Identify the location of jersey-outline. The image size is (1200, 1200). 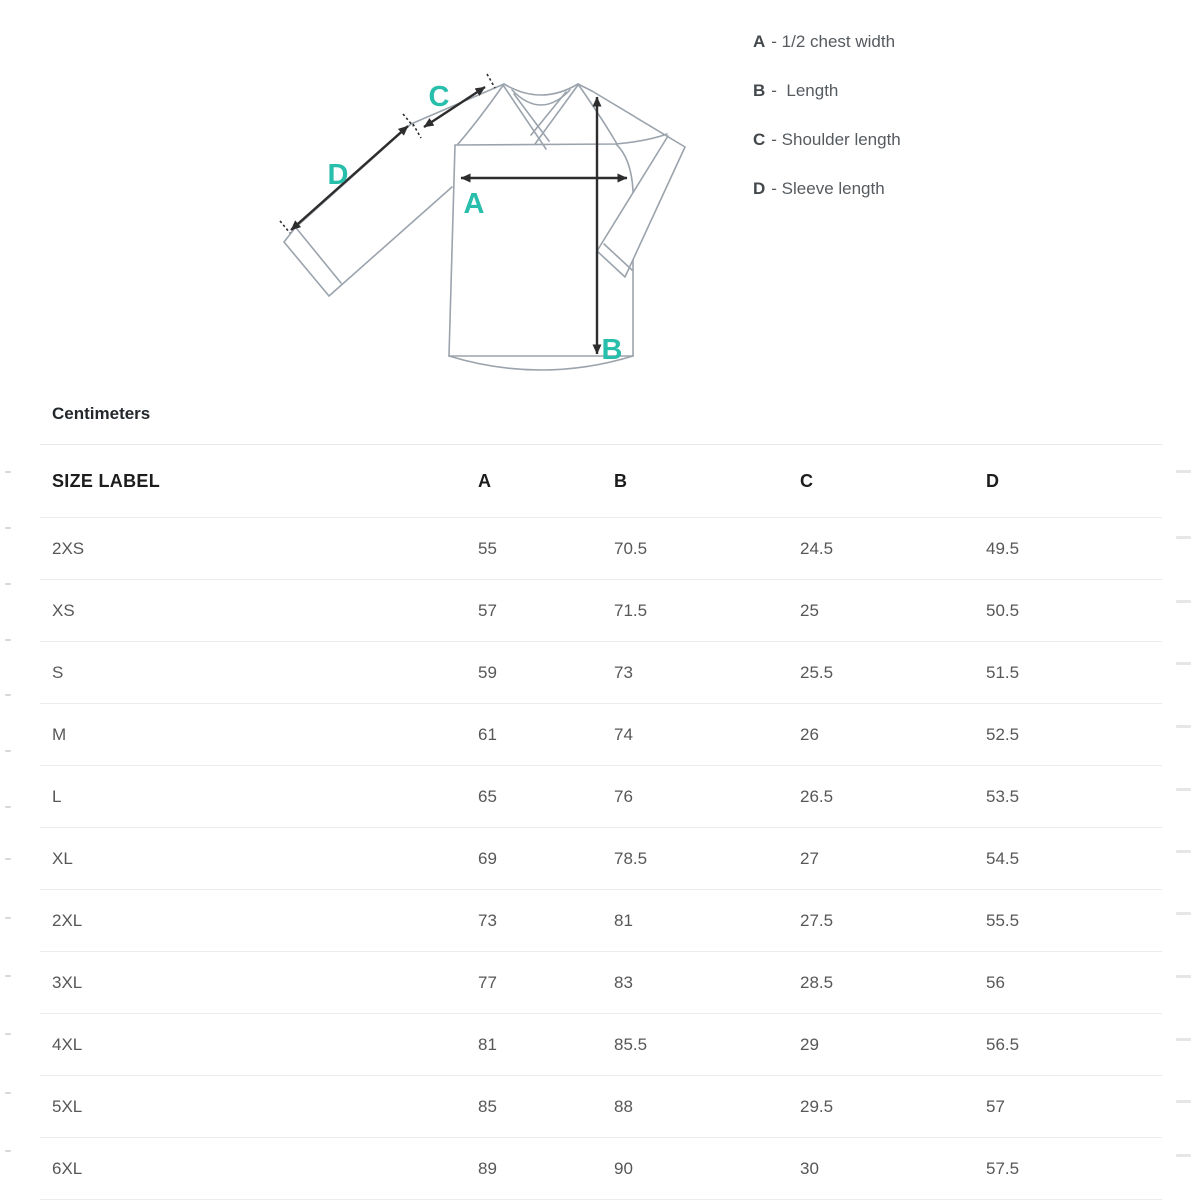
(484, 227).